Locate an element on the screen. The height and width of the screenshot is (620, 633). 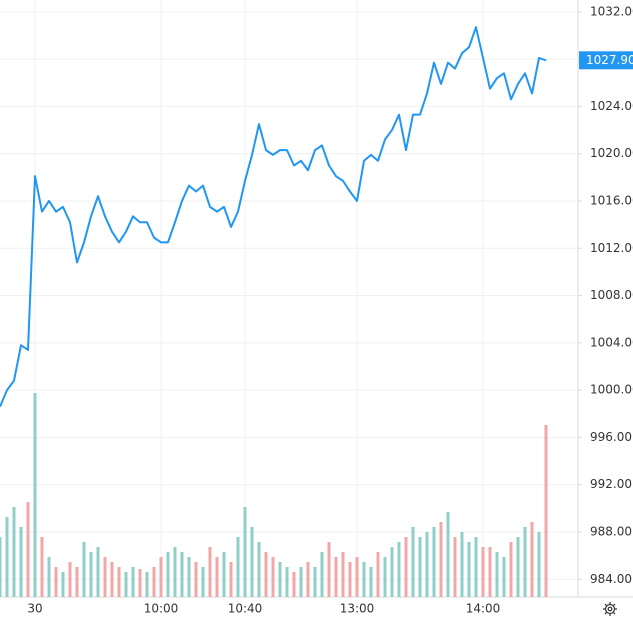
settings-icon is located at coordinates (610, 609).